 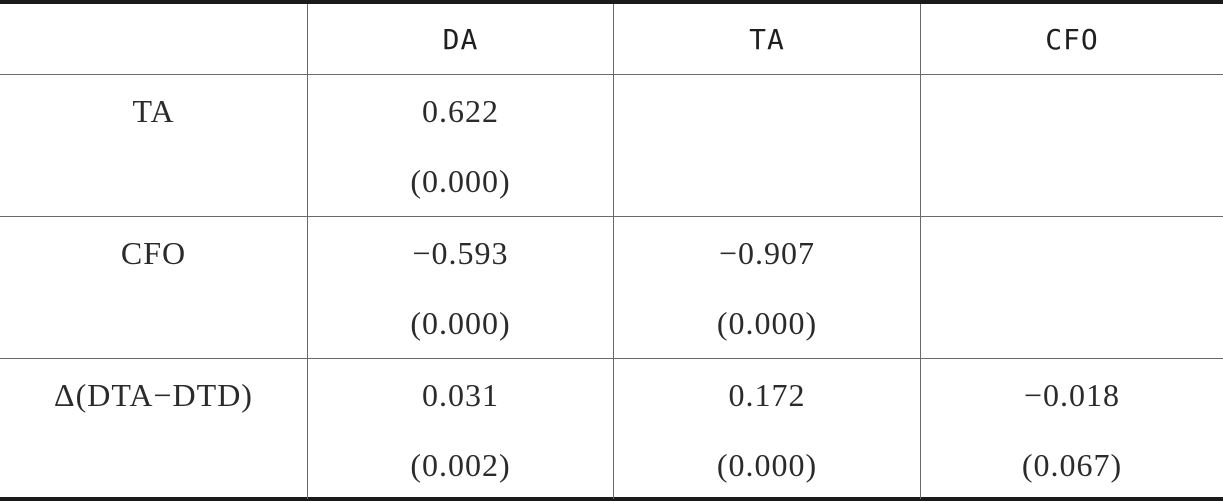 I want to click on header-ta-label: TA, so click(x=767, y=39).